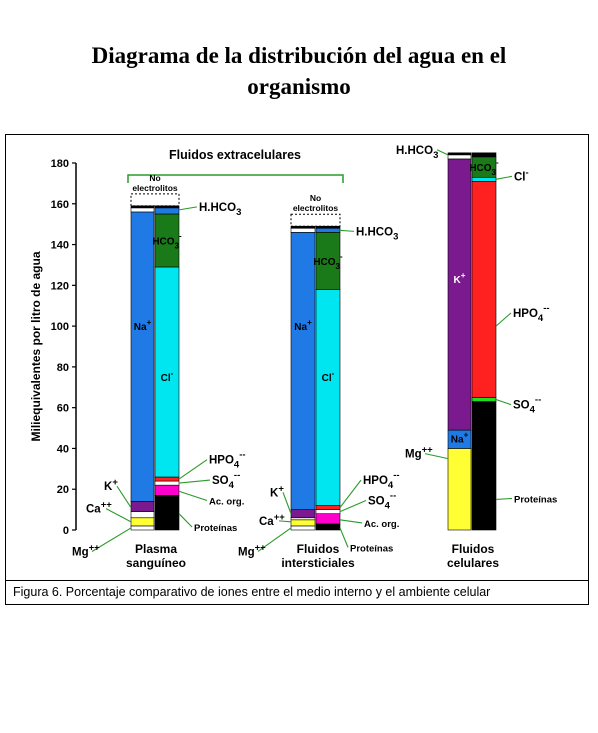 The image size is (598, 733). What do you see at coordinates (60, 205) in the screenshot?
I see `y-tick-label: 160` at bounding box center [60, 205].